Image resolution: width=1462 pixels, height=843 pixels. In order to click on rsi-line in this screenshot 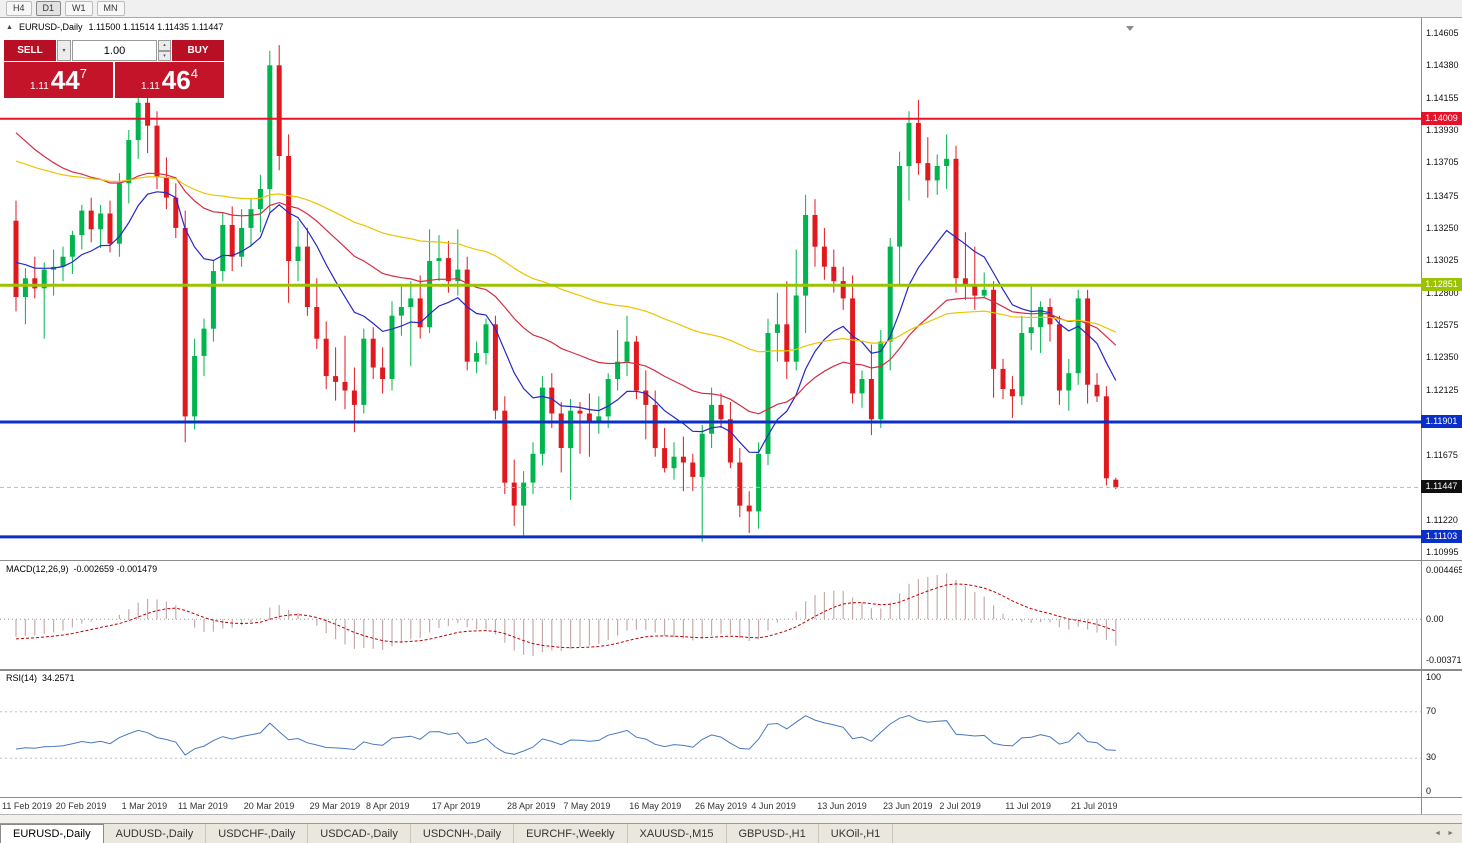, I will do `click(565, 735)`.